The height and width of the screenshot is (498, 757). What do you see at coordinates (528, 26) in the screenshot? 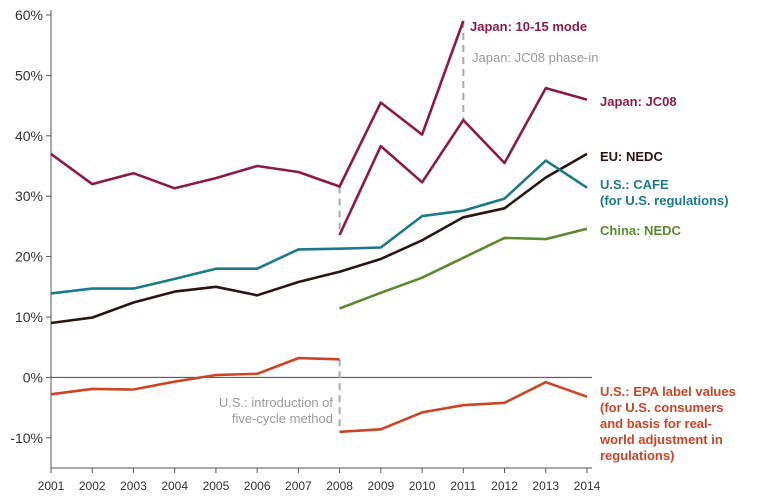
I see `series-label-jp1015: Japan: 10-15 mode` at bounding box center [528, 26].